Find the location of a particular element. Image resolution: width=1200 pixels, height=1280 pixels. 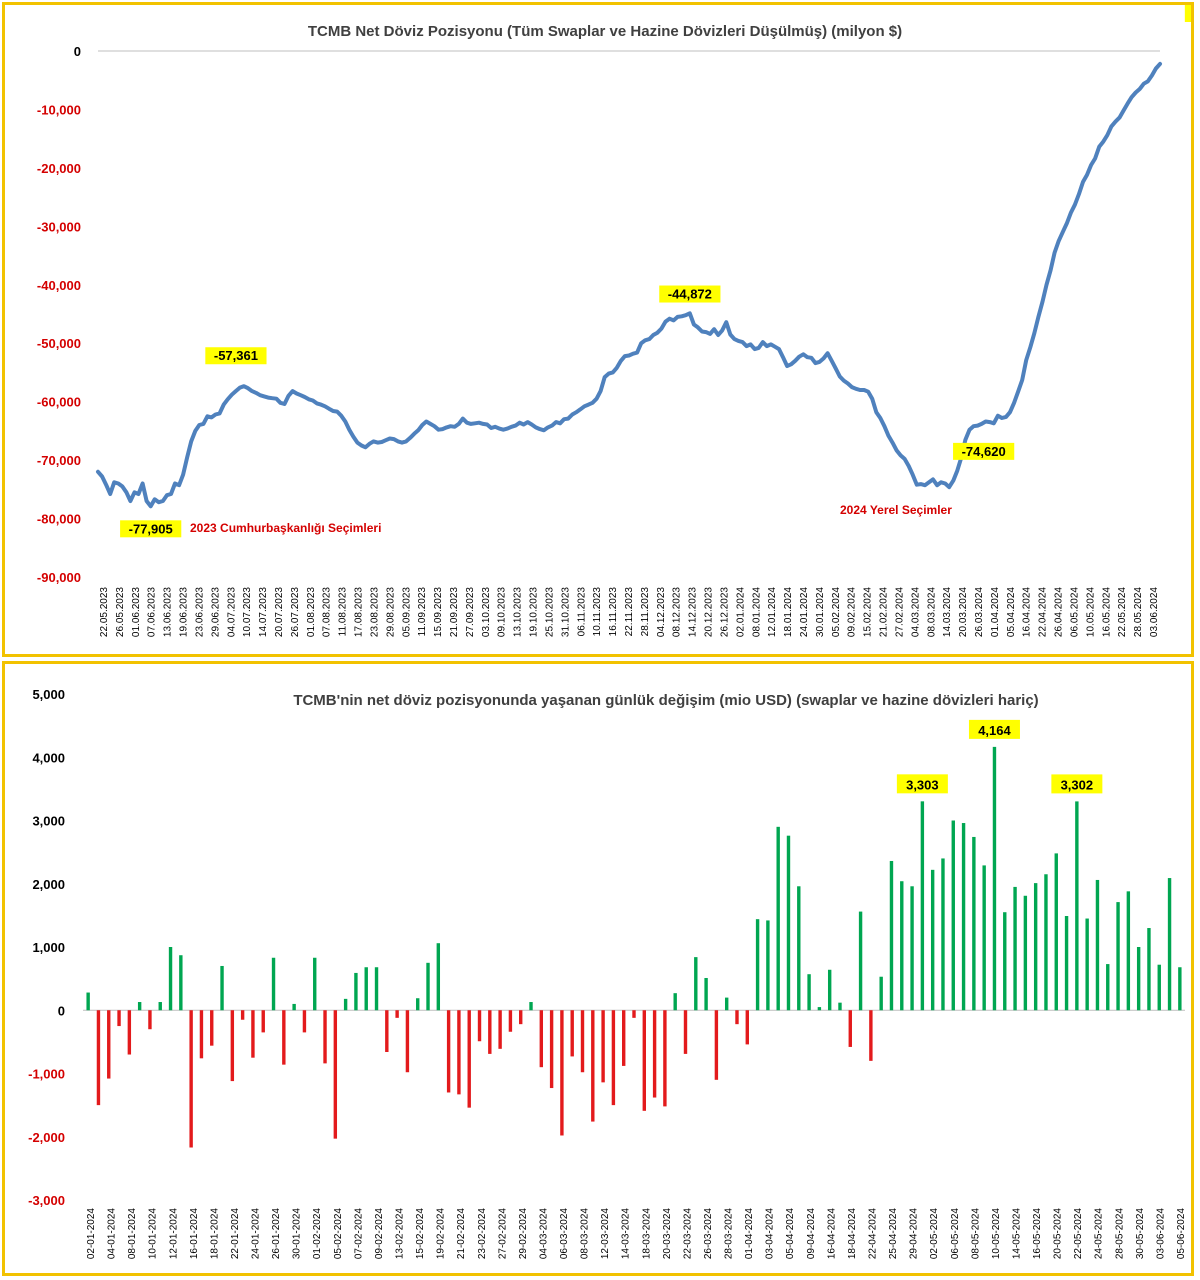

data-label: -74,620 is located at coordinates (984, 451).